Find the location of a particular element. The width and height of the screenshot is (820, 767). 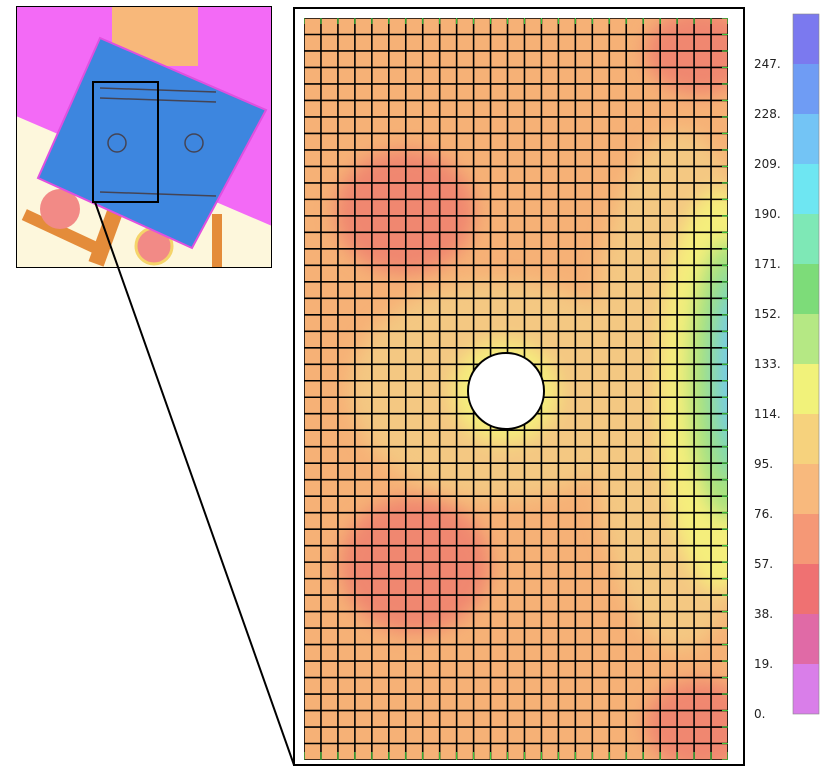

inset-bolt-hole-left is located at coordinates (117, 143).